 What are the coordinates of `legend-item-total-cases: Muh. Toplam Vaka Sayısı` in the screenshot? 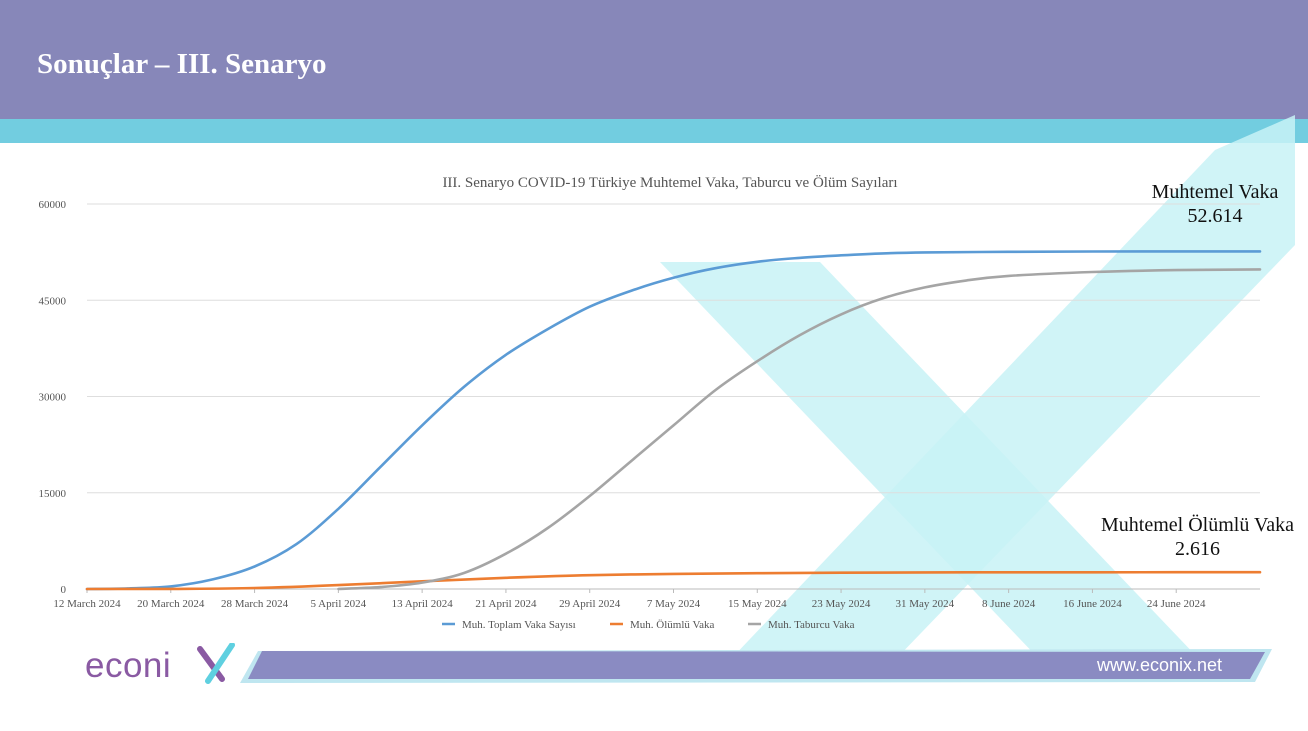 It's located at (509, 625).